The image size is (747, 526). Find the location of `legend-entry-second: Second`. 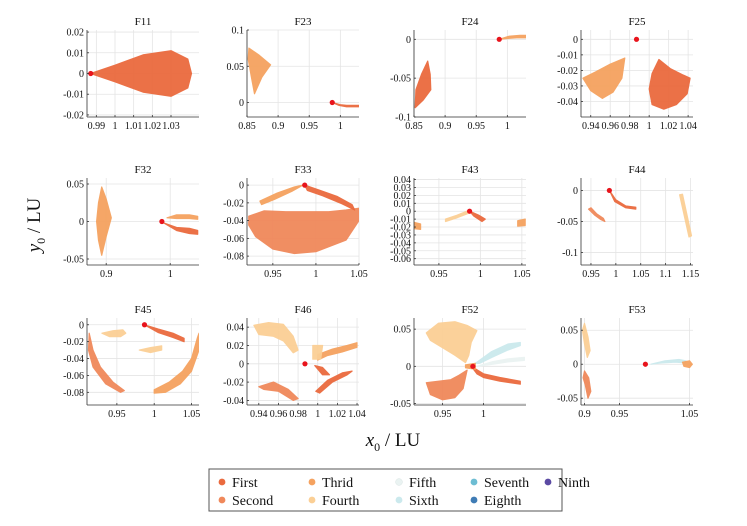

legend-entry-second: Second is located at coordinates (245, 501).